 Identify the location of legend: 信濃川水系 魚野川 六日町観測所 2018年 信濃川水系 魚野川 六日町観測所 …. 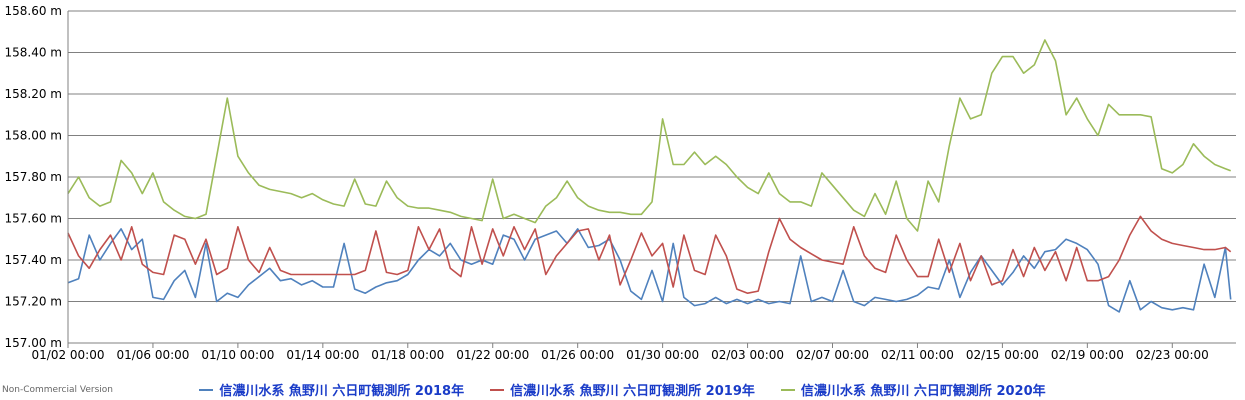
(622, 389).